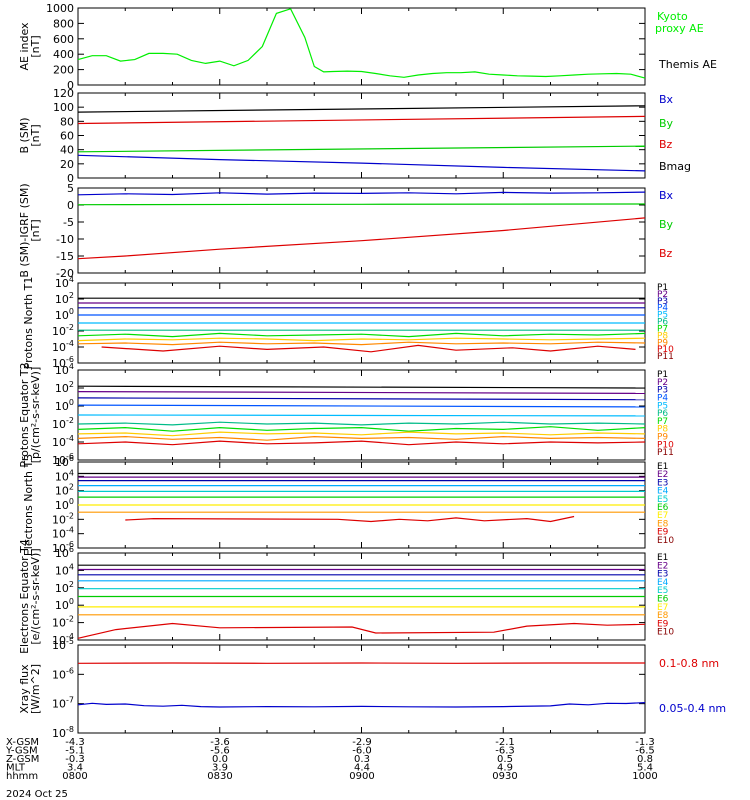 Image resolution: width=750 pixels, height=800 pixels. What do you see at coordinates (67, 136) in the screenshot?
I see `y-tick-label: 60` at bounding box center [67, 136].